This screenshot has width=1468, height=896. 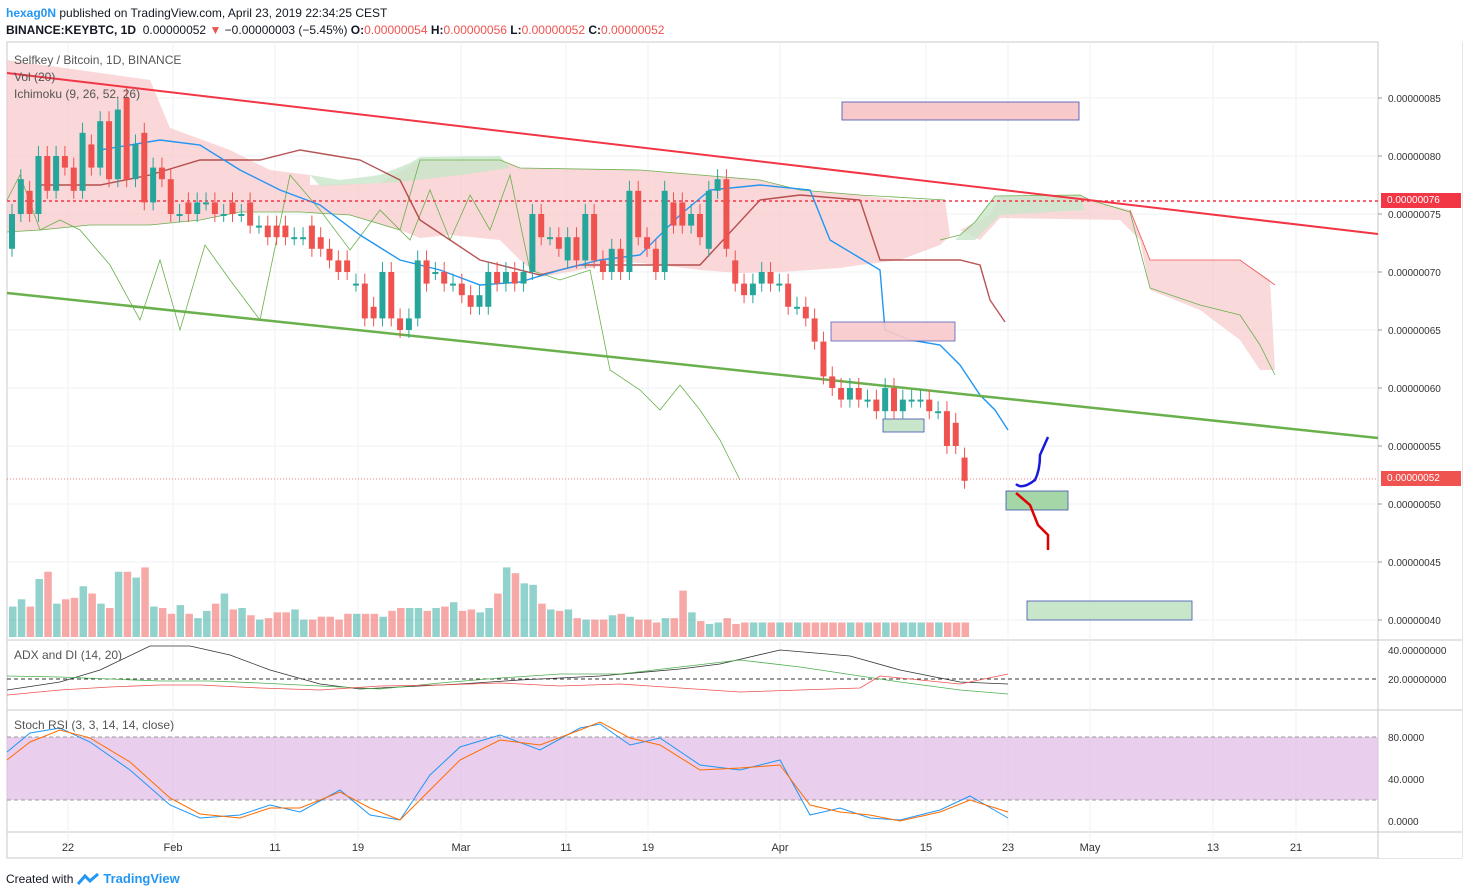 What do you see at coordinates (1414, 505) in the screenshot?
I see `y-tick-label: 0.00000050` at bounding box center [1414, 505].